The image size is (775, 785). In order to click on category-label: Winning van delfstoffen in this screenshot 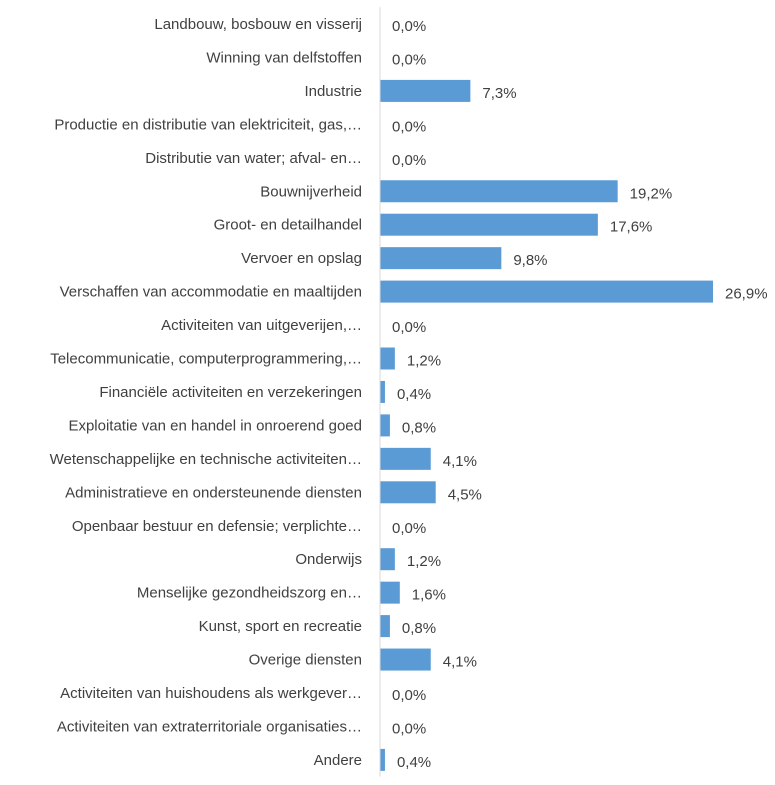, I will do `click(284, 57)`.